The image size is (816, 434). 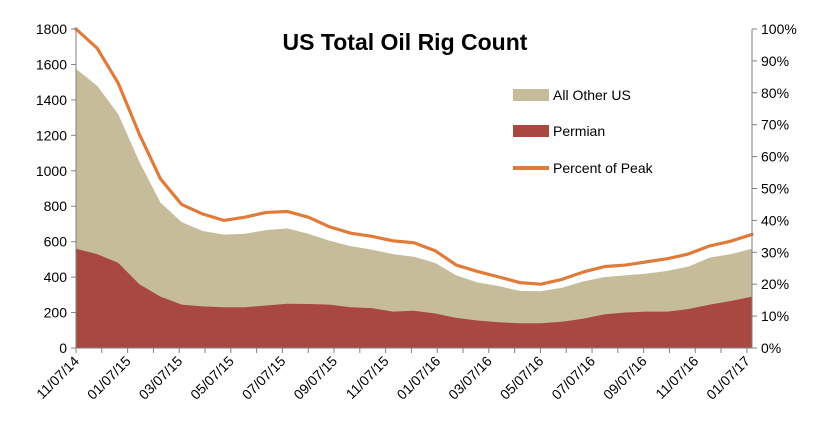 I want to click on x-tick-label: 01/07/16, so click(x=418, y=378).